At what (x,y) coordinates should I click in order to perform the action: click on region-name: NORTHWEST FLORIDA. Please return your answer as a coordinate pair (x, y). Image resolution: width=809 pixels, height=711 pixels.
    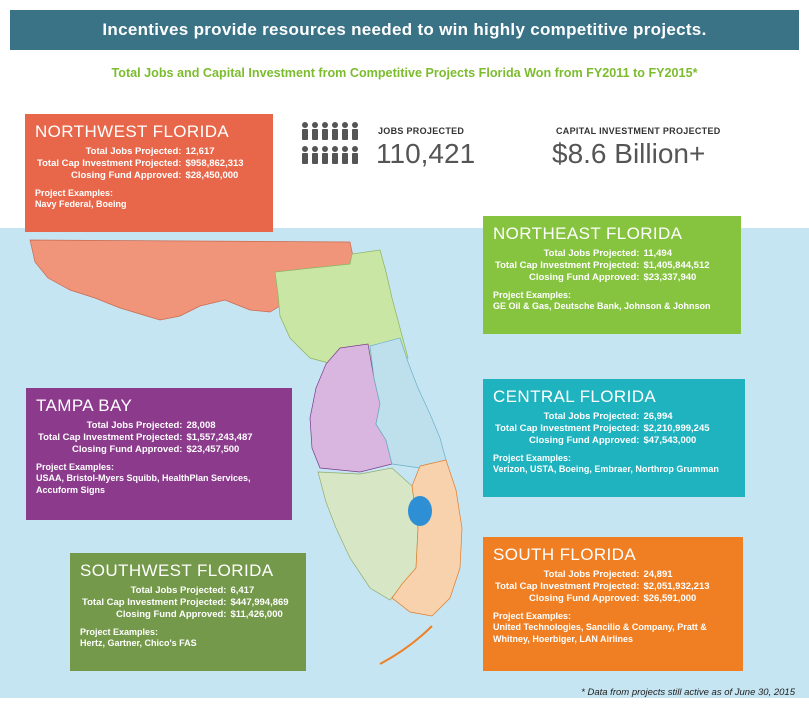
    Looking at the image, I should click on (132, 131).